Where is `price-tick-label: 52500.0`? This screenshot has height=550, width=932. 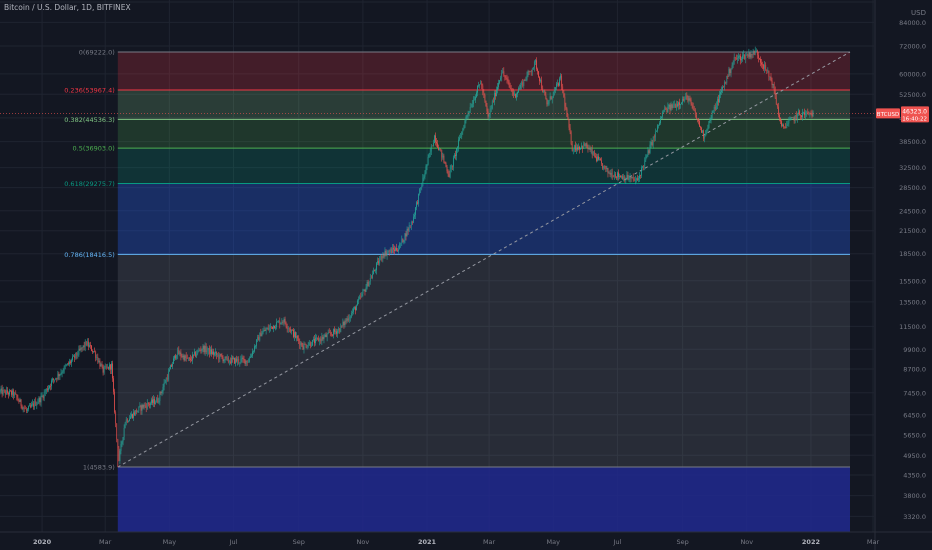
price-tick-label: 52500.0 is located at coordinates (912, 95).